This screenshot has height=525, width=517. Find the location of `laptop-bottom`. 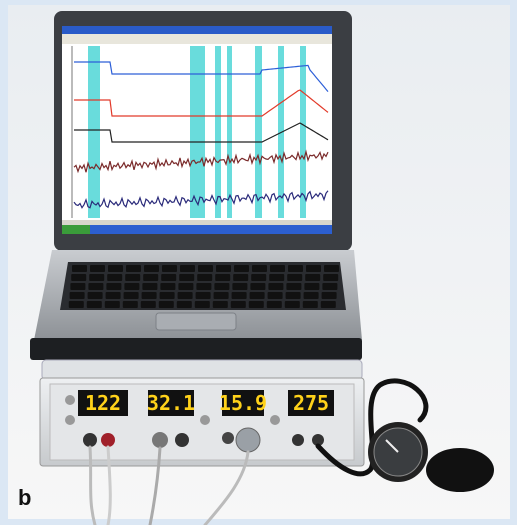

laptop-bottom is located at coordinates (196, 349).